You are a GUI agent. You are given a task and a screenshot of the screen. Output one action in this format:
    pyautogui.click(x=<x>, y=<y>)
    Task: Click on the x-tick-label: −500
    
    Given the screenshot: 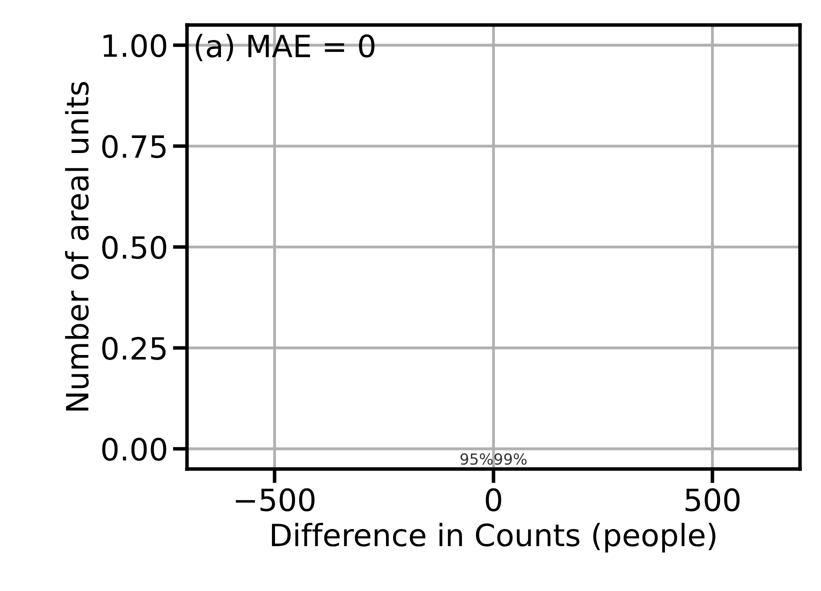 What is the action you would take?
    pyautogui.click(x=275, y=500)
    